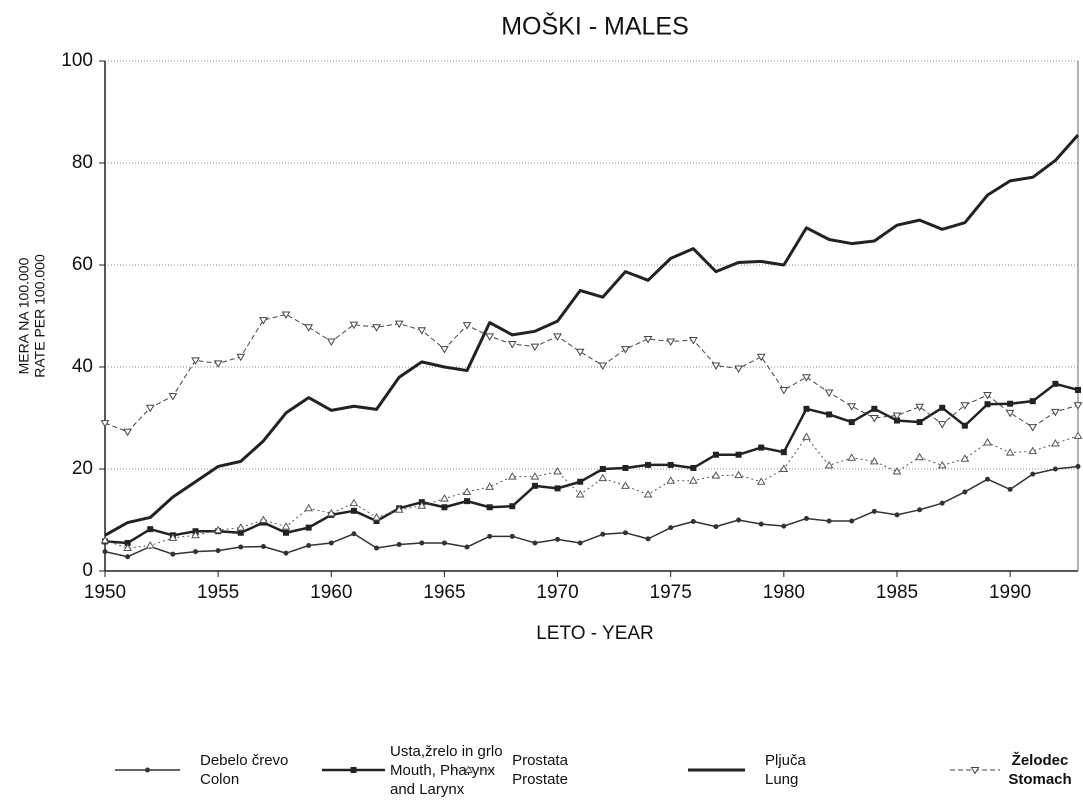 The image size is (1083, 804). I want to click on legend-label: Prostate, so click(540, 779).